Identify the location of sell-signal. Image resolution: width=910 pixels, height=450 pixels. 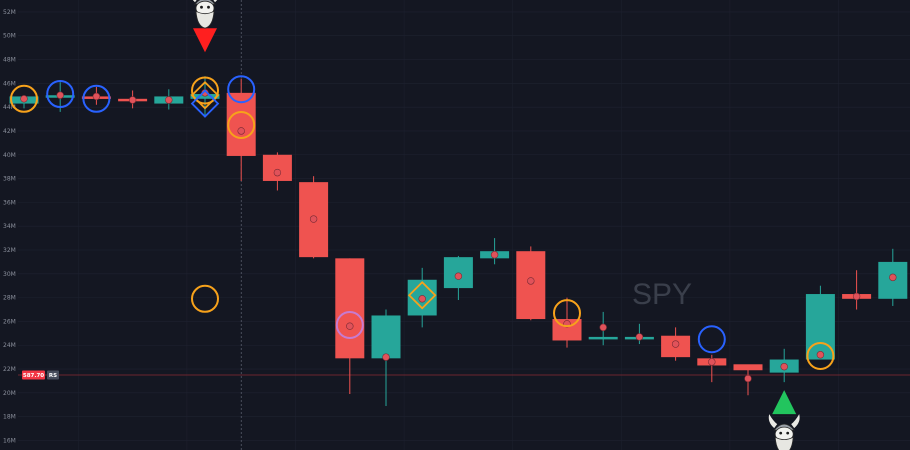
(205, 26).